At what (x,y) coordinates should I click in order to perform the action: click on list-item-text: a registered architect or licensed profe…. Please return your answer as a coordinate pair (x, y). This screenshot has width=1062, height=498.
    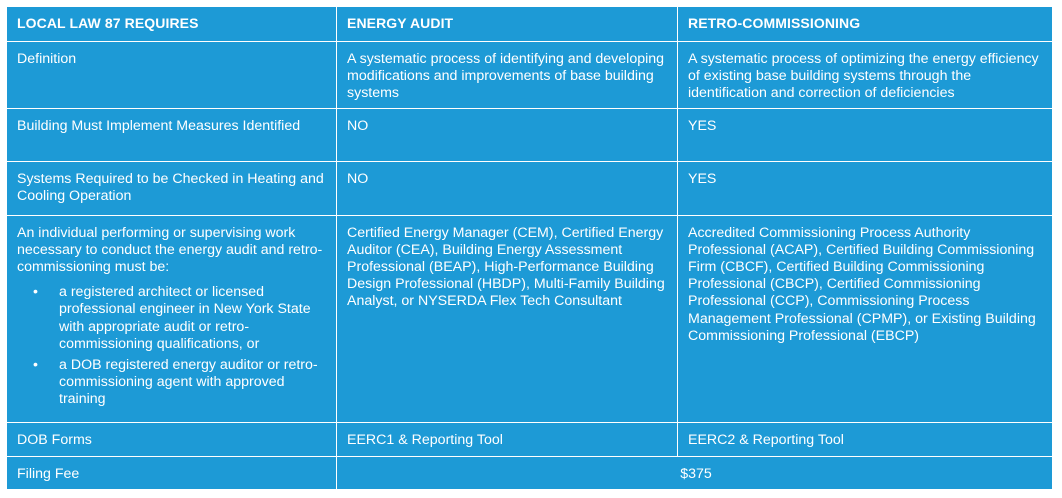
    Looking at the image, I should click on (185, 318).